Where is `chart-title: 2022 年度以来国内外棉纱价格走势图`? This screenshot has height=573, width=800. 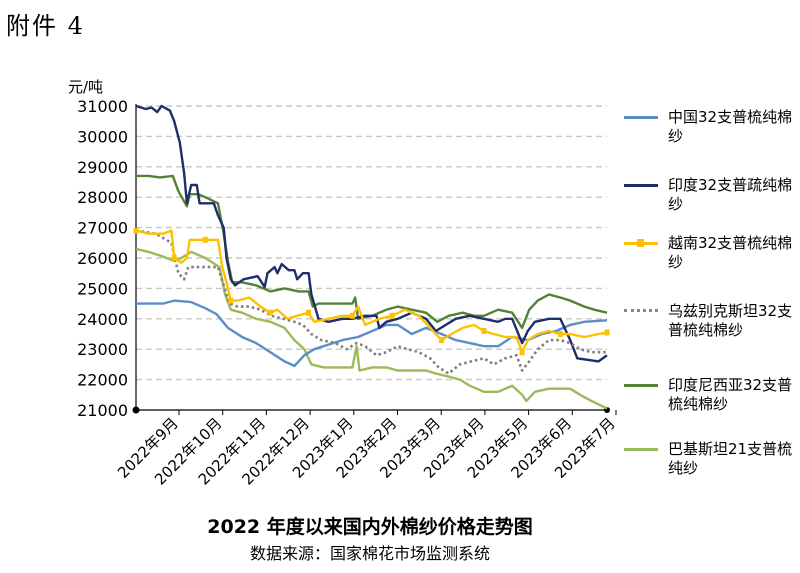 chart-title: 2022 年度以来国内外棉纱价格走势图 is located at coordinates (370, 527).